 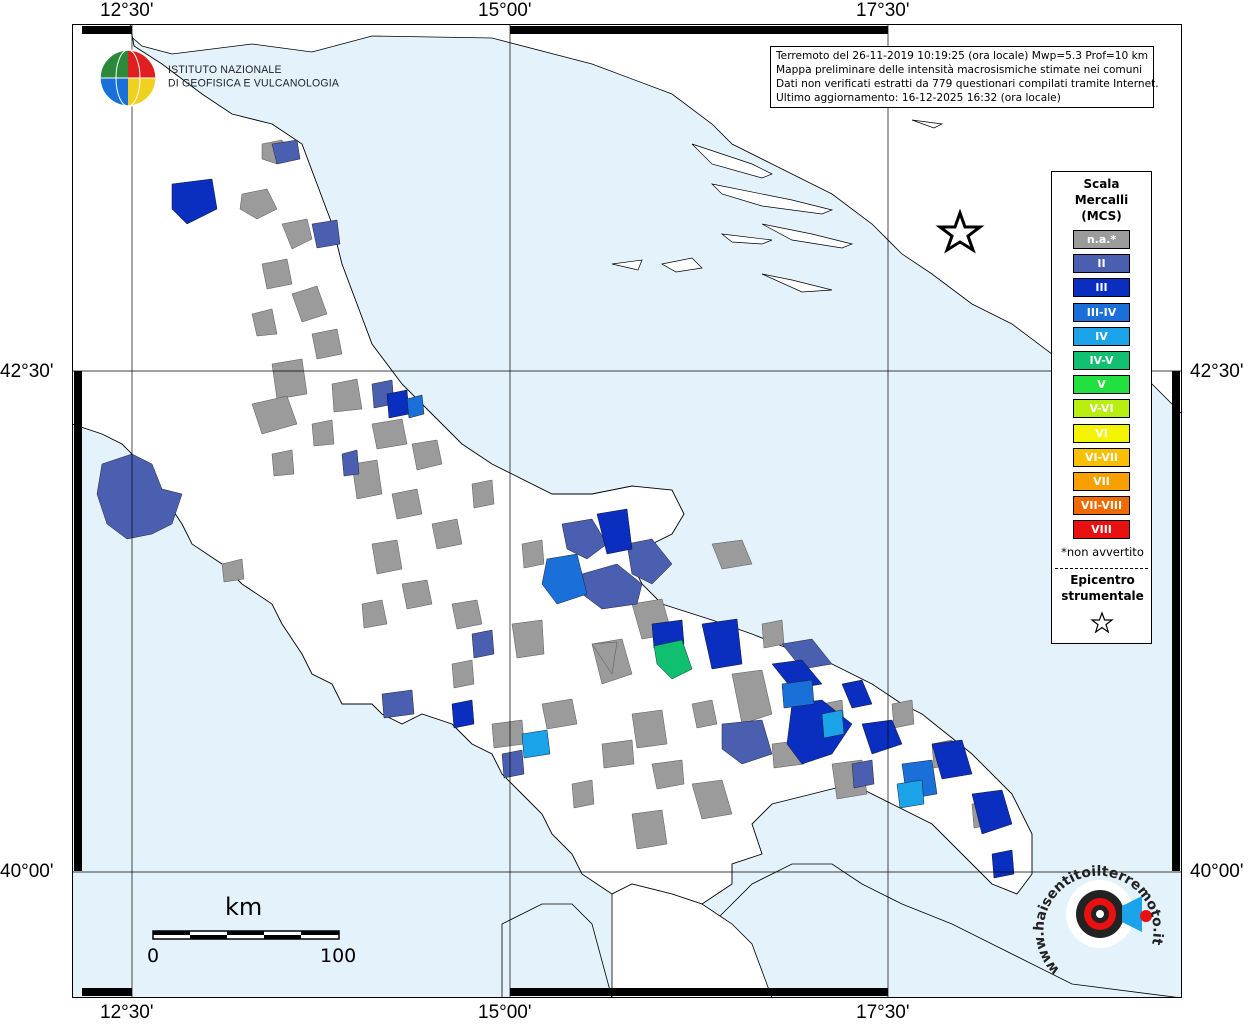 I want to click on legend-item-v: V, so click(x=1101, y=385).